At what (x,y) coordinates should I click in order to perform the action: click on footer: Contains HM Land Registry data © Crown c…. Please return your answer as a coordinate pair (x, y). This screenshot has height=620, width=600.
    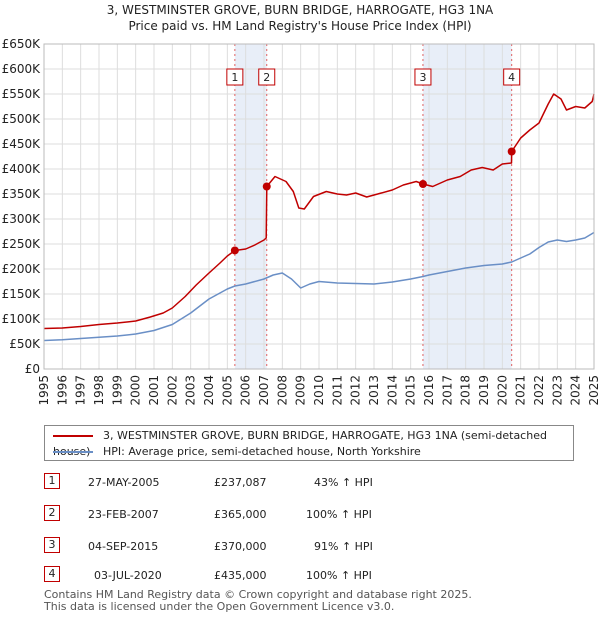
    Looking at the image, I should click on (258, 601).